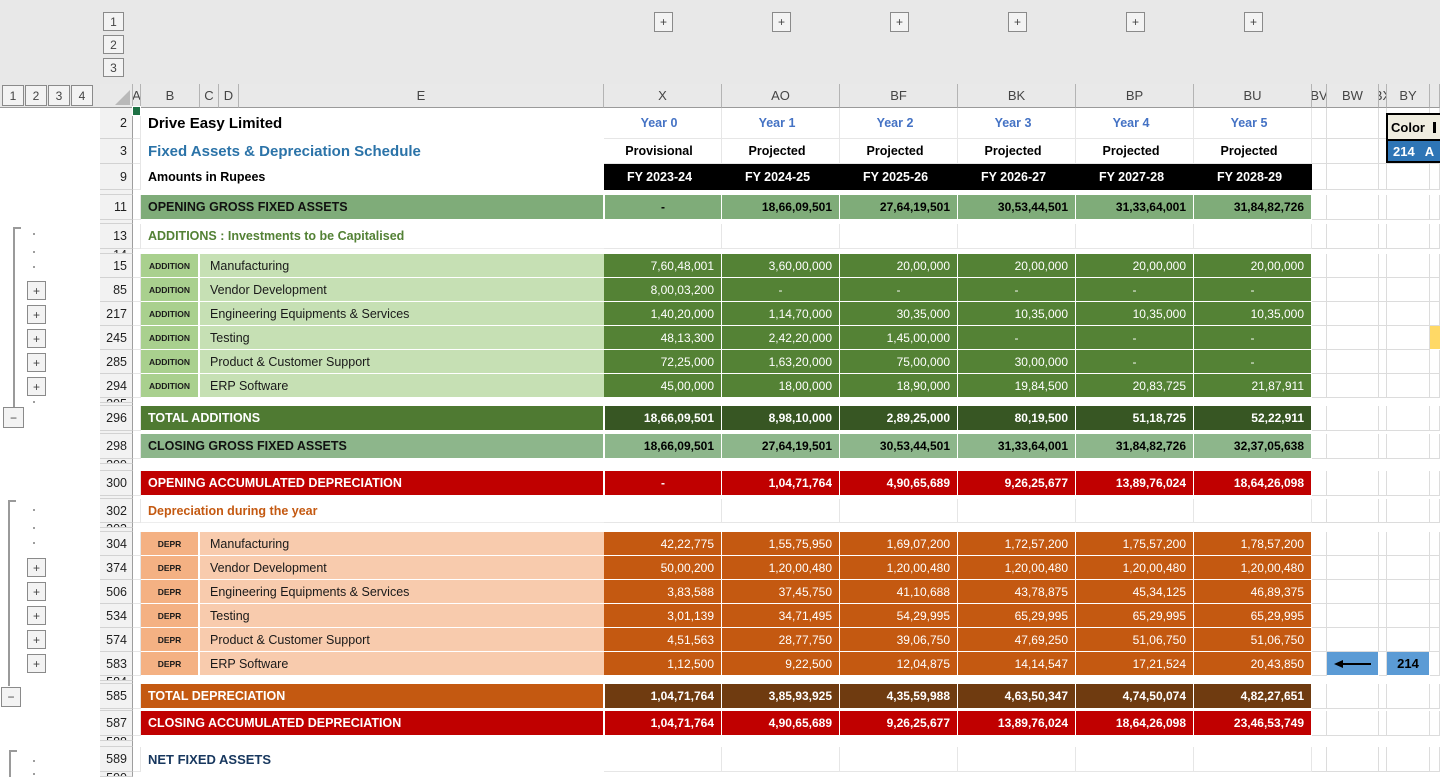 The image size is (1440, 777). What do you see at coordinates (1135, 96) in the screenshot?
I see `column-header-BP: BP` at bounding box center [1135, 96].